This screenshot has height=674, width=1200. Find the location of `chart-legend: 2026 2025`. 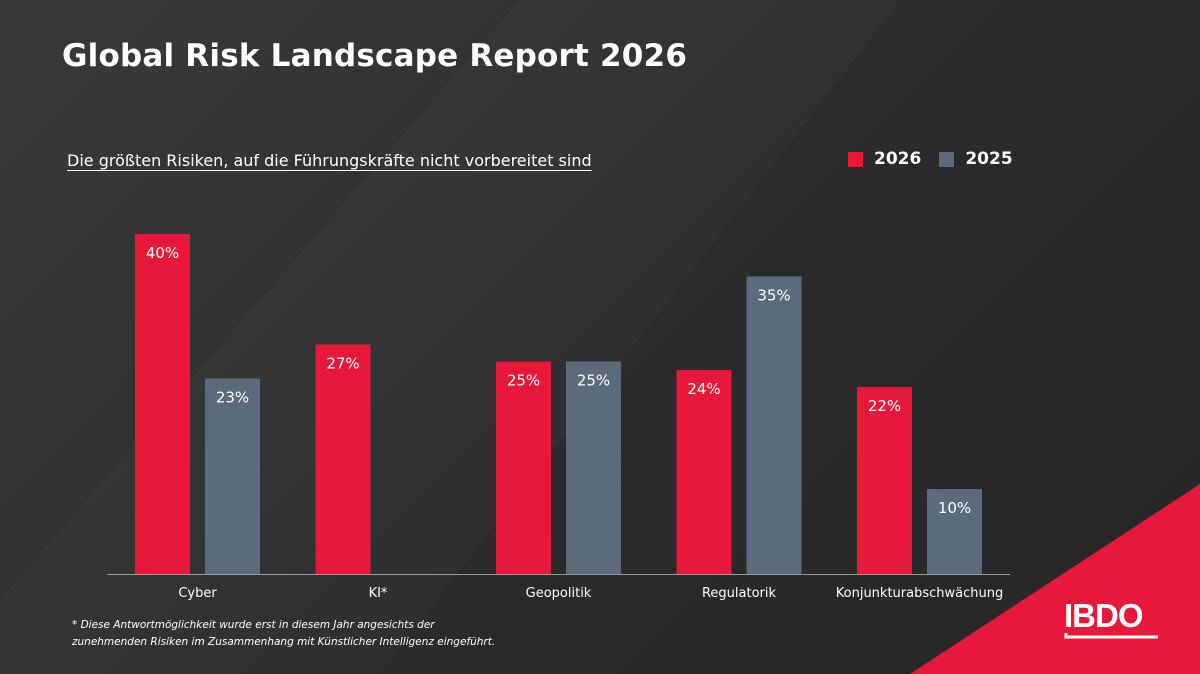

chart-legend: 2026 2025 is located at coordinates (939, 159).